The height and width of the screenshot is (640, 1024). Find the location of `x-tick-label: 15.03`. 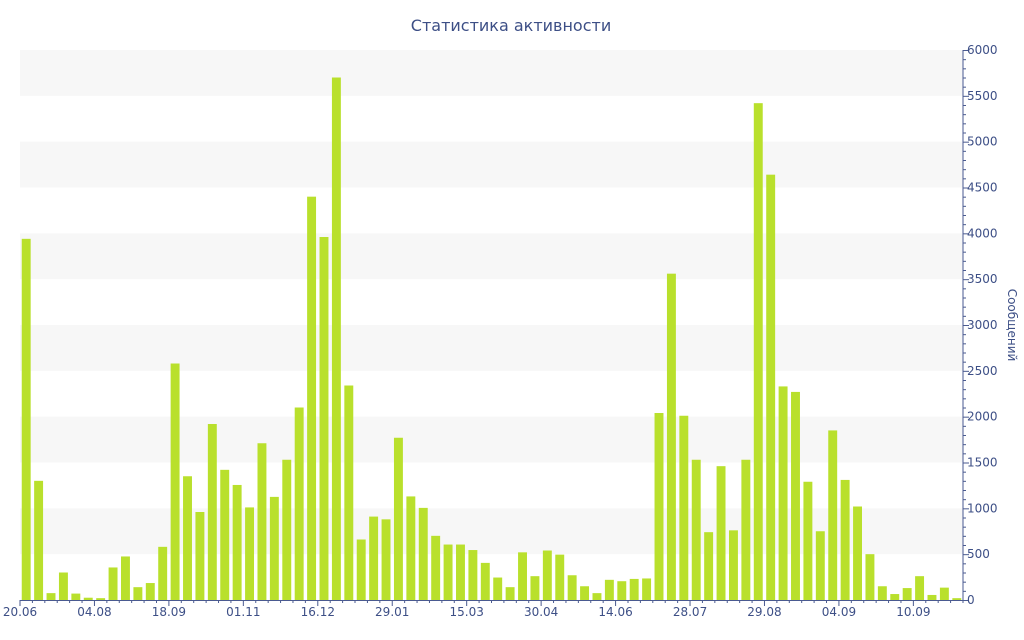

x-tick-label: 15.03 is located at coordinates (467, 612).